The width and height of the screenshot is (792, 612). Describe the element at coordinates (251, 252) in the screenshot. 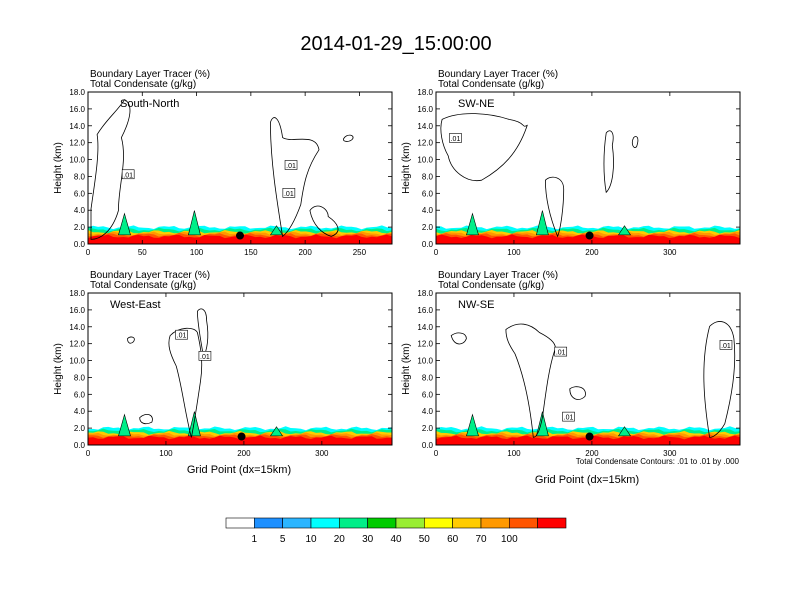

I see `x-tick-label: 150` at that location.